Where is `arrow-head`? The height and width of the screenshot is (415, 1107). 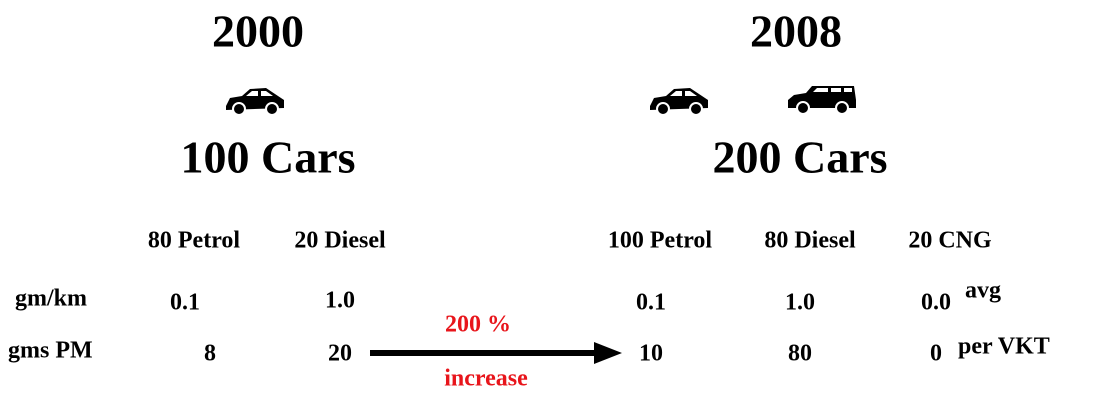 arrow-head is located at coordinates (608, 353).